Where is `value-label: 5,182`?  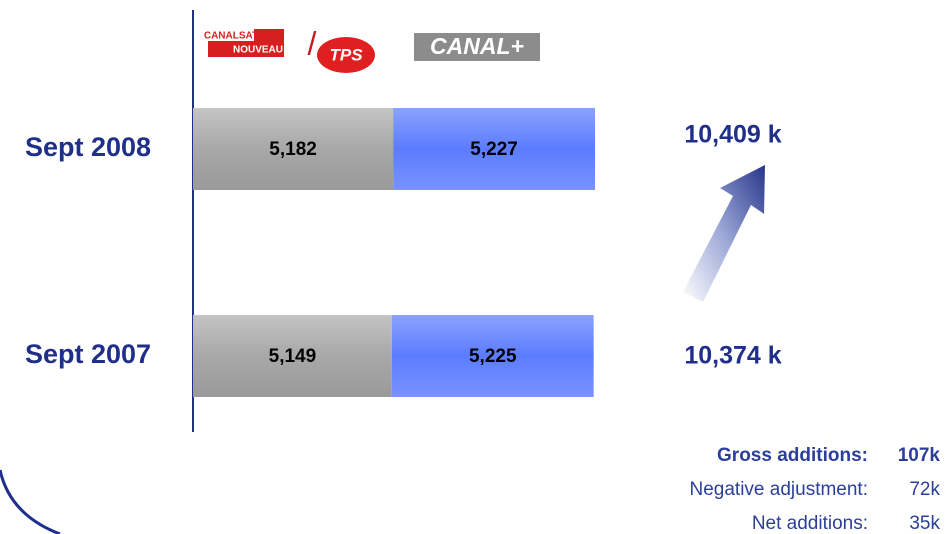 value-label: 5,182 is located at coordinates (293, 149).